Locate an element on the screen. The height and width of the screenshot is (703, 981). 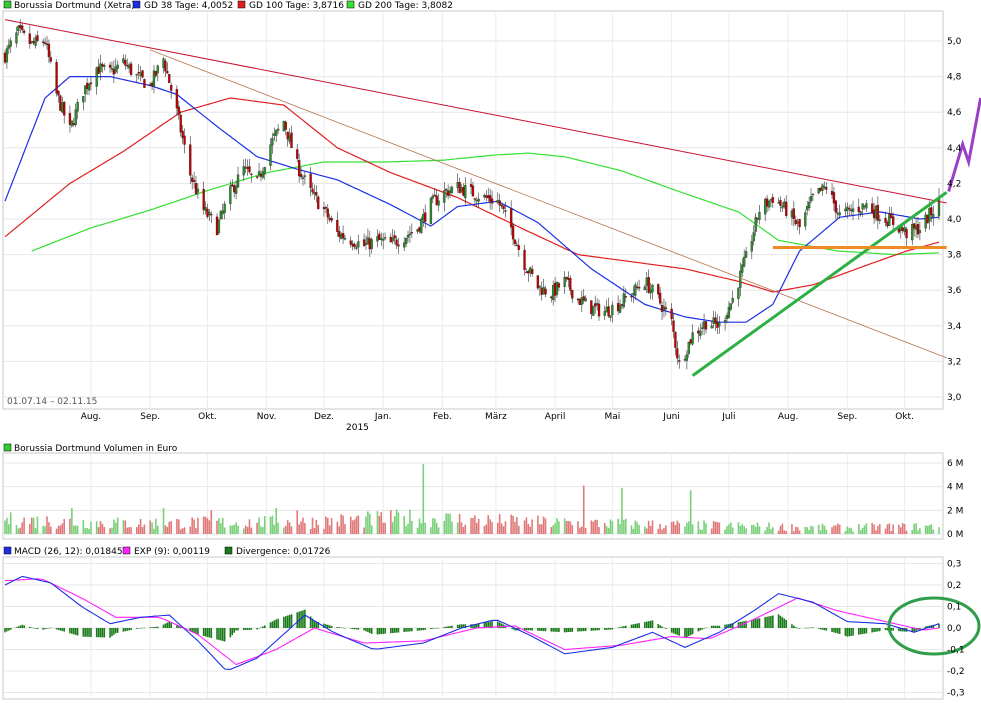
macd-y-tick-label: 0,1 is located at coordinates (954, 608).